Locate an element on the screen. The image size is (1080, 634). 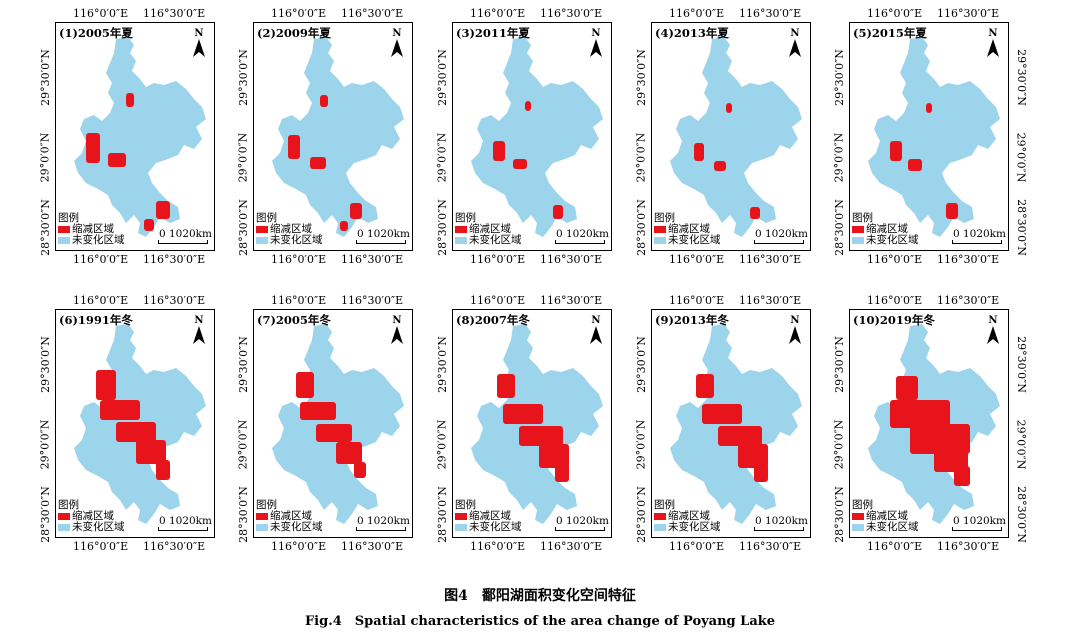
panel-title: (9)2013年冬 is located at coordinates (692, 320).